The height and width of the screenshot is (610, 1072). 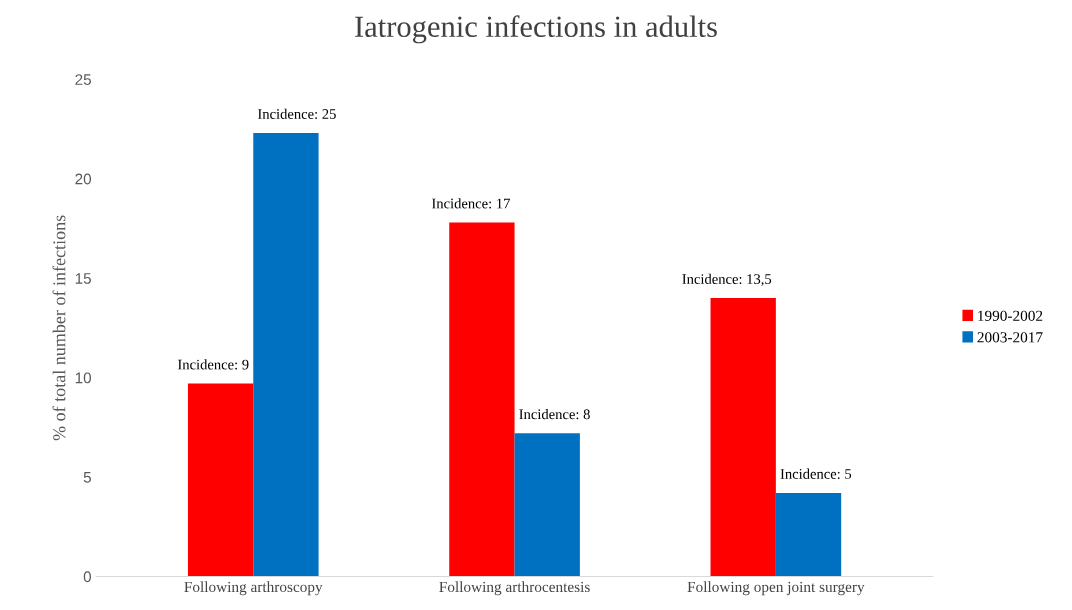 What do you see at coordinates (213, 364) in the screenshot?
I see `annotation: Incidence: 9` at bounding box center [213, 364].